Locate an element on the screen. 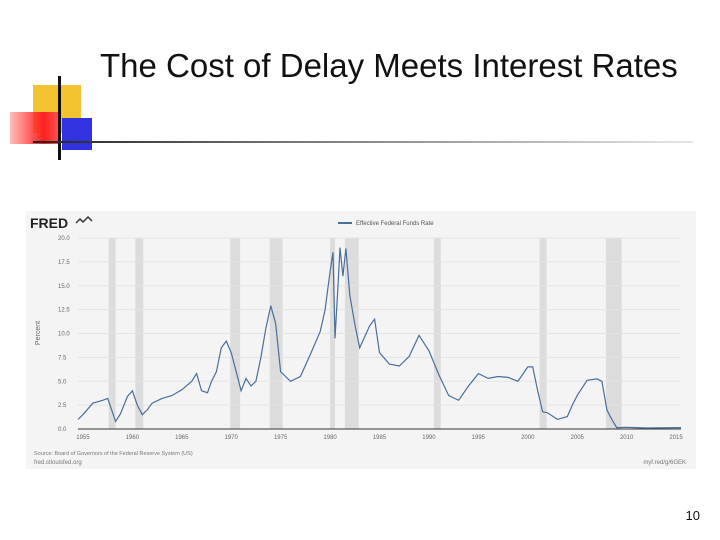 This screenshot has height=540, width=720. y-tick-label: 10.0 is located at coordinates (64, 335).